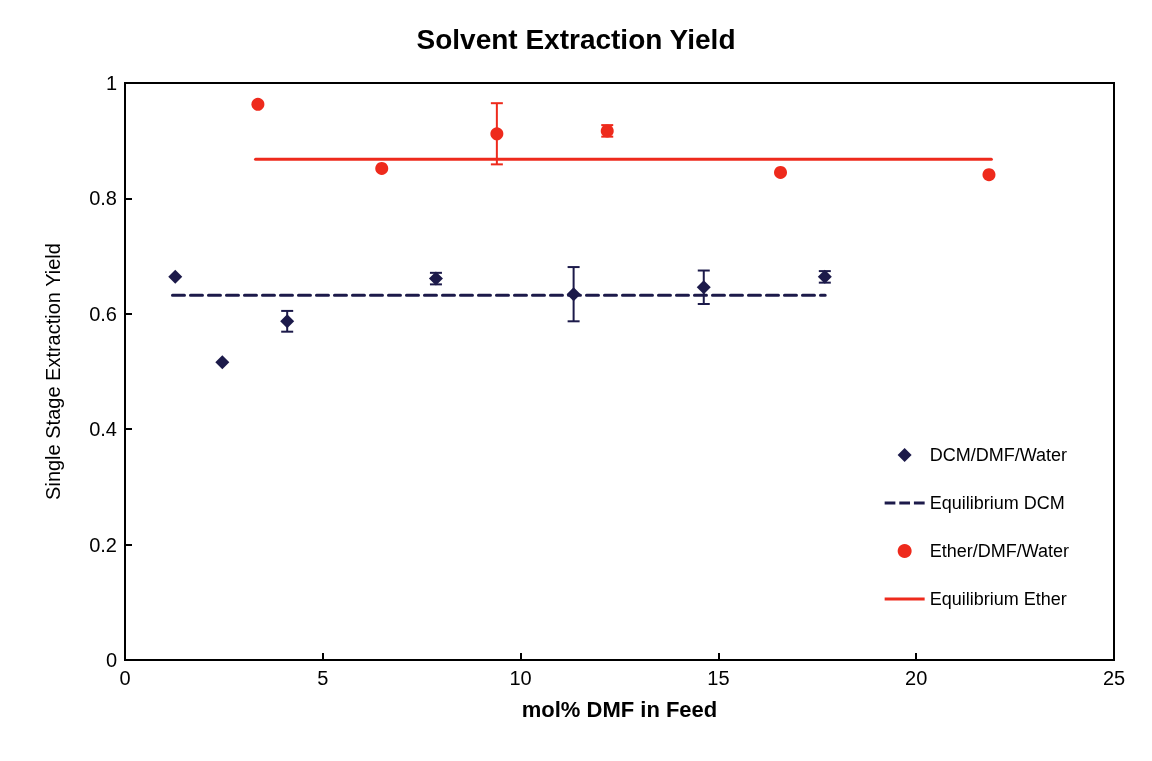 Image resolution: width=1152 pixels, height=761 pixels. What do you see at coordinates (103, 429) in the screenshot?
I see `y-tick-label: 0.4` at bounding box center [103, 429].